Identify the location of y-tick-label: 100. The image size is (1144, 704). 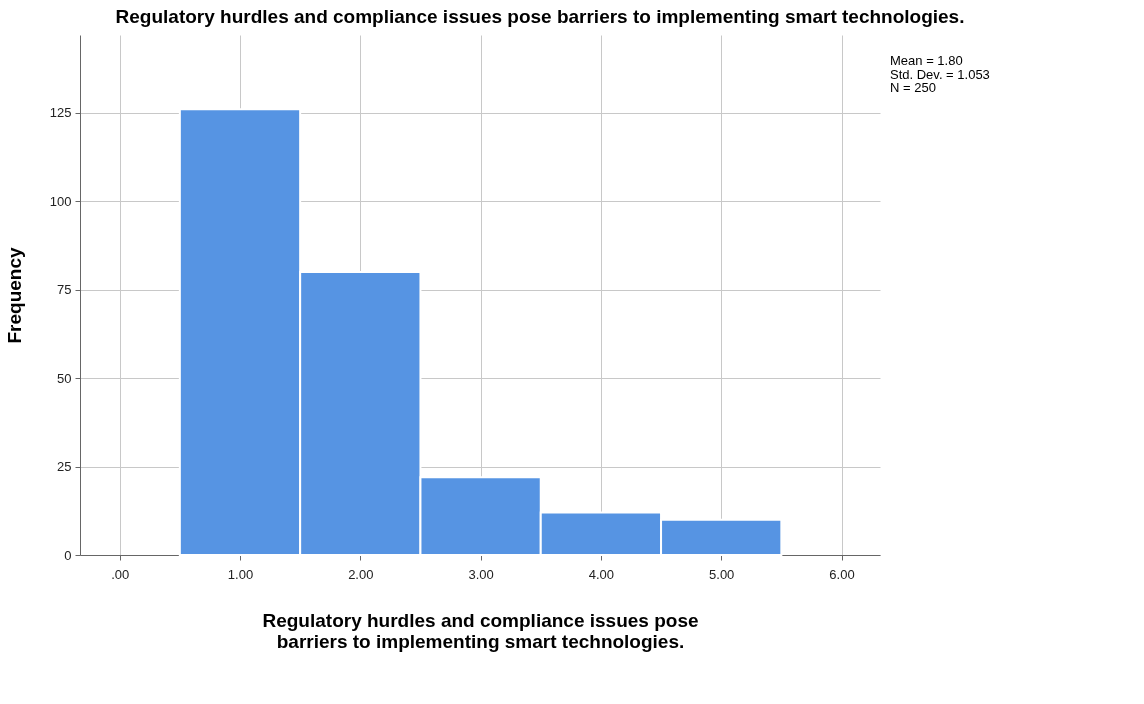
(60, 201).